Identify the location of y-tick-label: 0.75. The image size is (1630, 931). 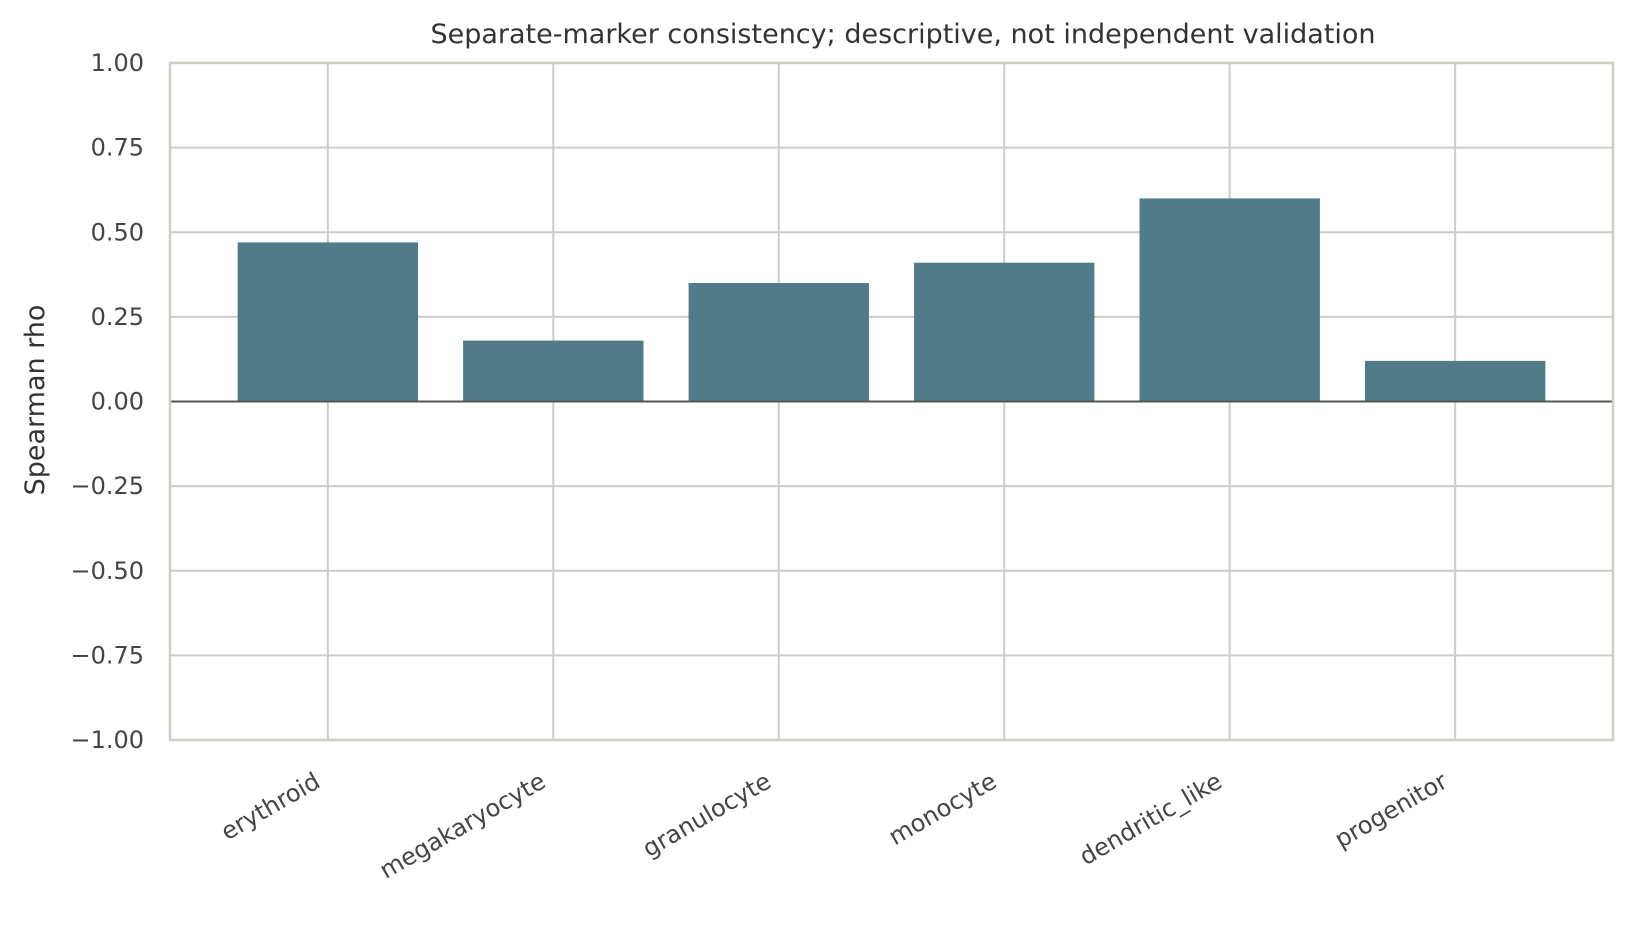
(117, 148).